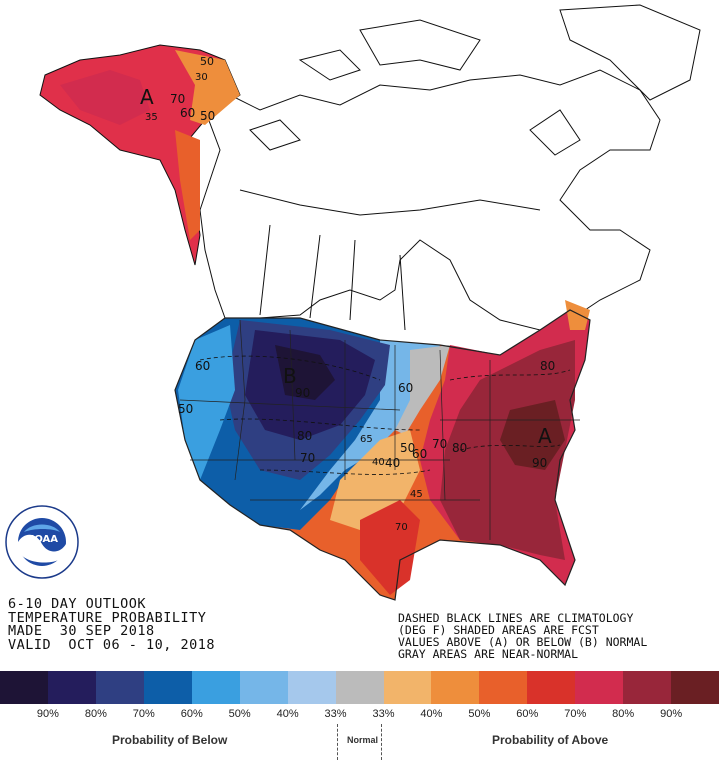  I want to click on normal-divider-left, so click(337, 742).